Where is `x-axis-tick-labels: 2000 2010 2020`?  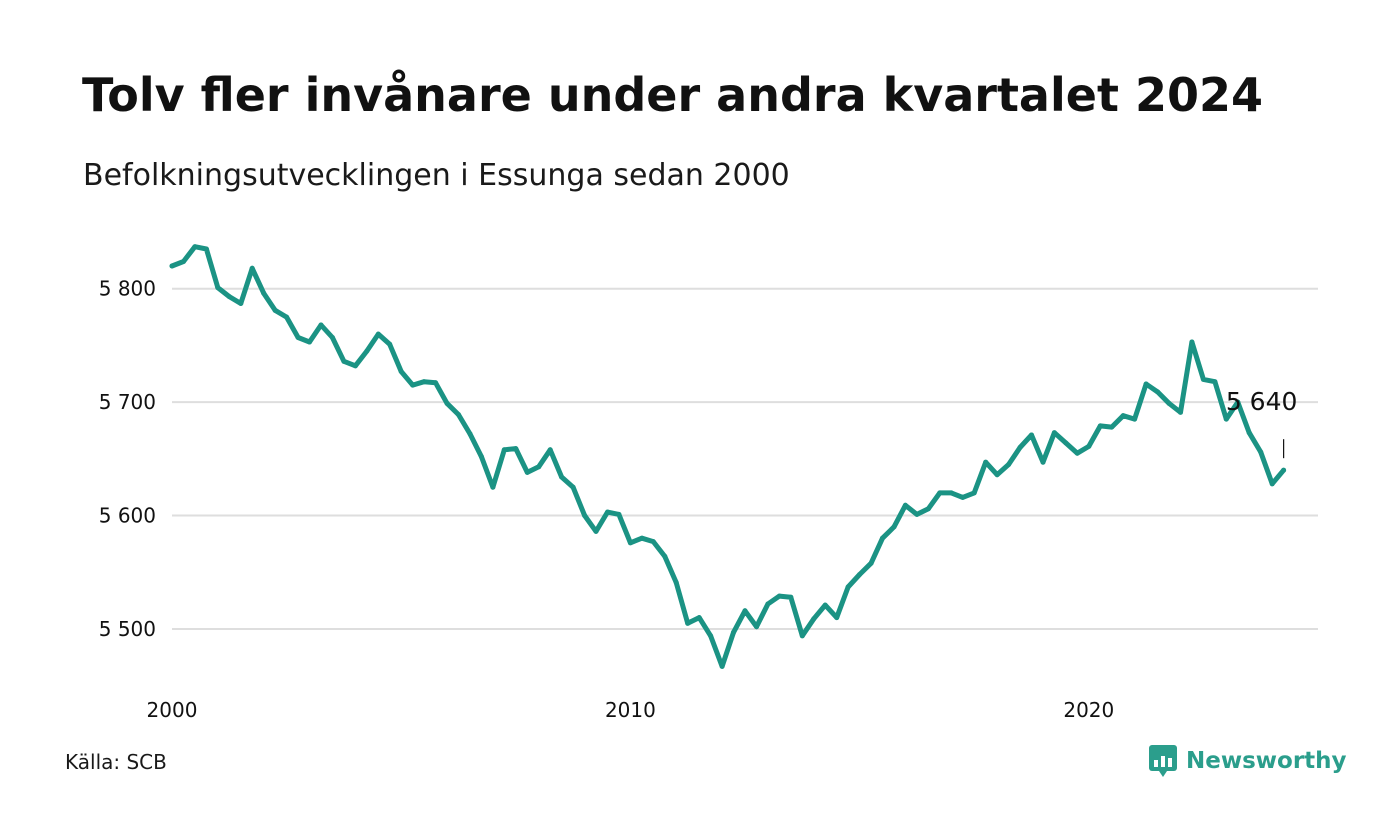 x-axis-tick-labels: 2000 2010 2020 is located at coordinates (631, 710).